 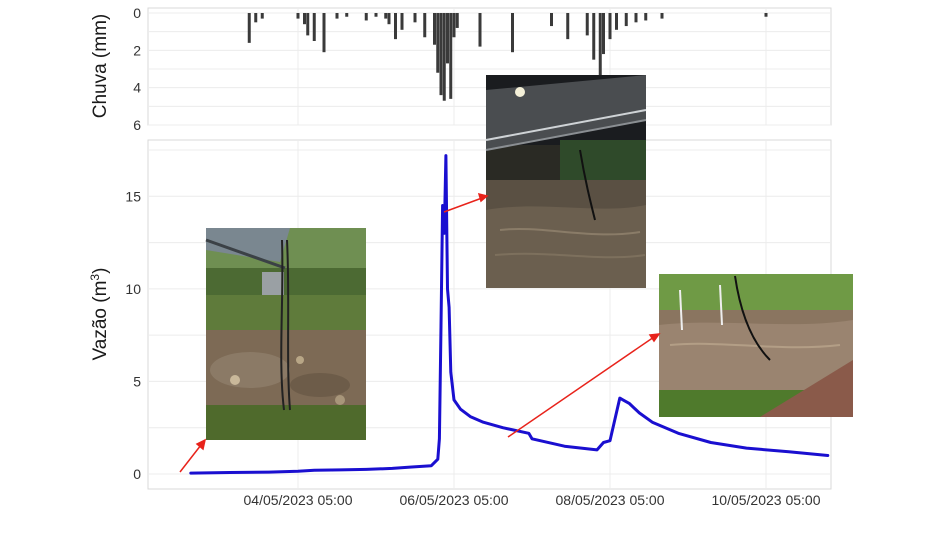 I want to click on photo-low-flow, so click(x=285, y=334).